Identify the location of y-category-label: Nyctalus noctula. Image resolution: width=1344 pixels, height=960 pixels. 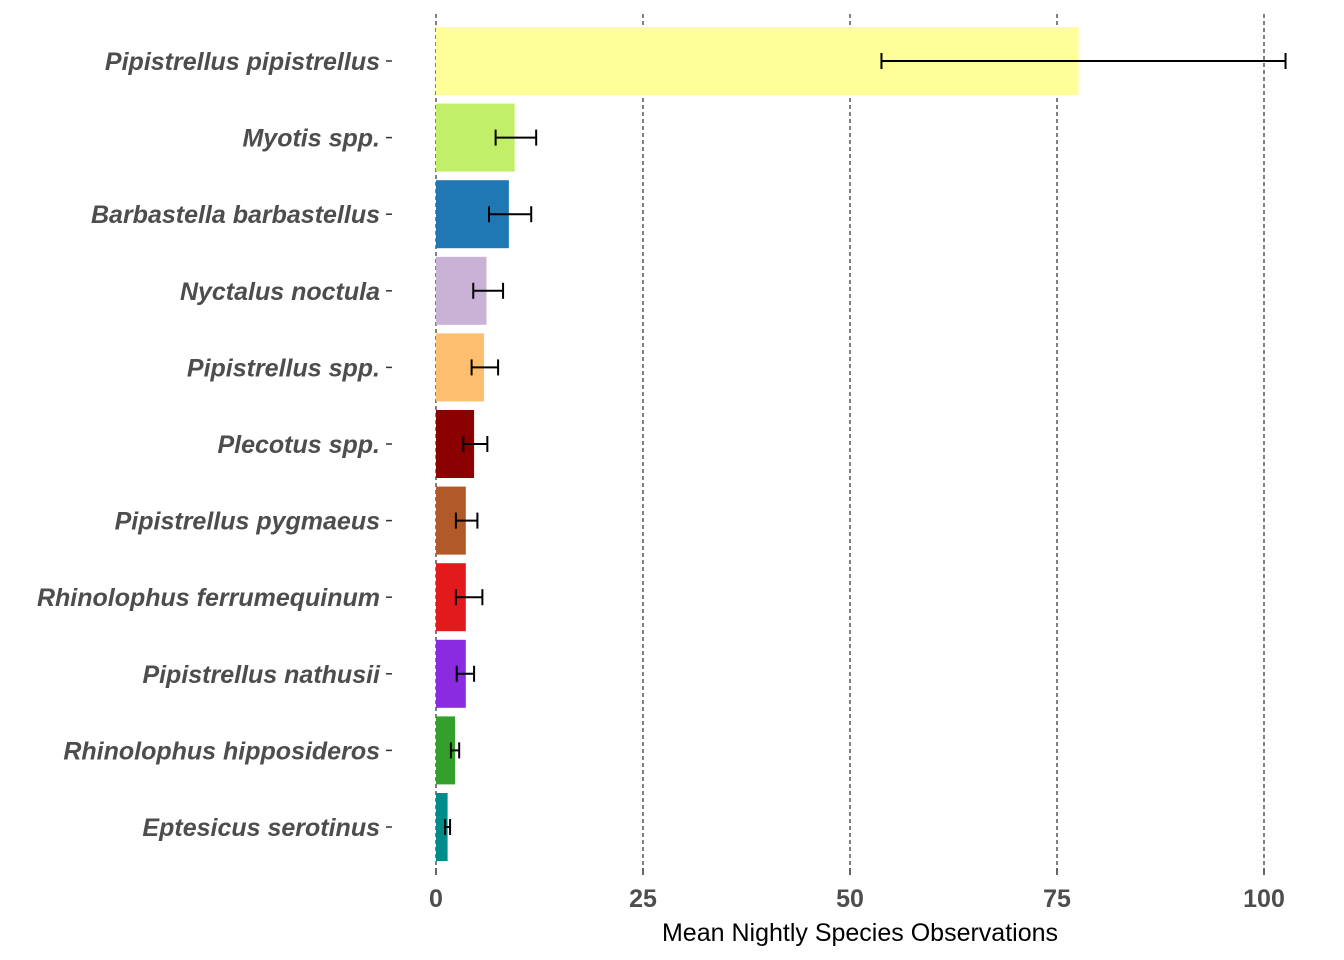
(280, 292).